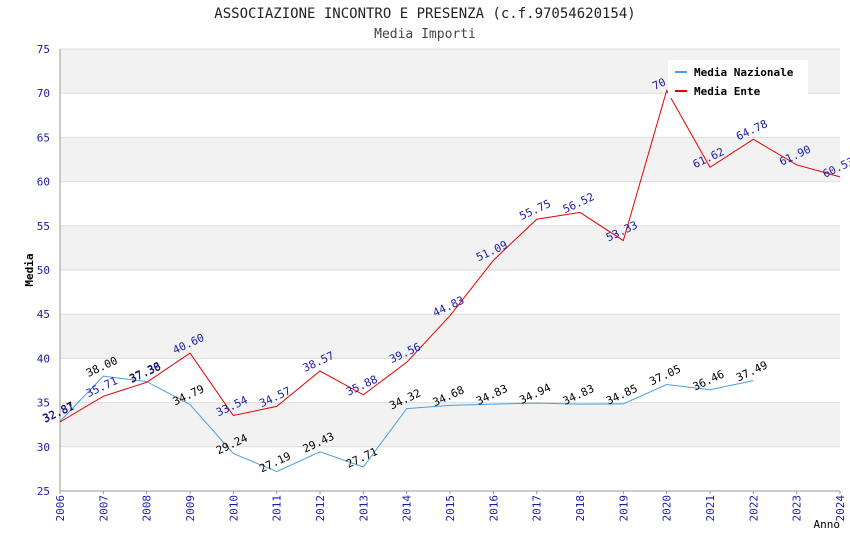 The image size is (850, 550). I want to click on x-tick-label: 2023, so click(797, 508).